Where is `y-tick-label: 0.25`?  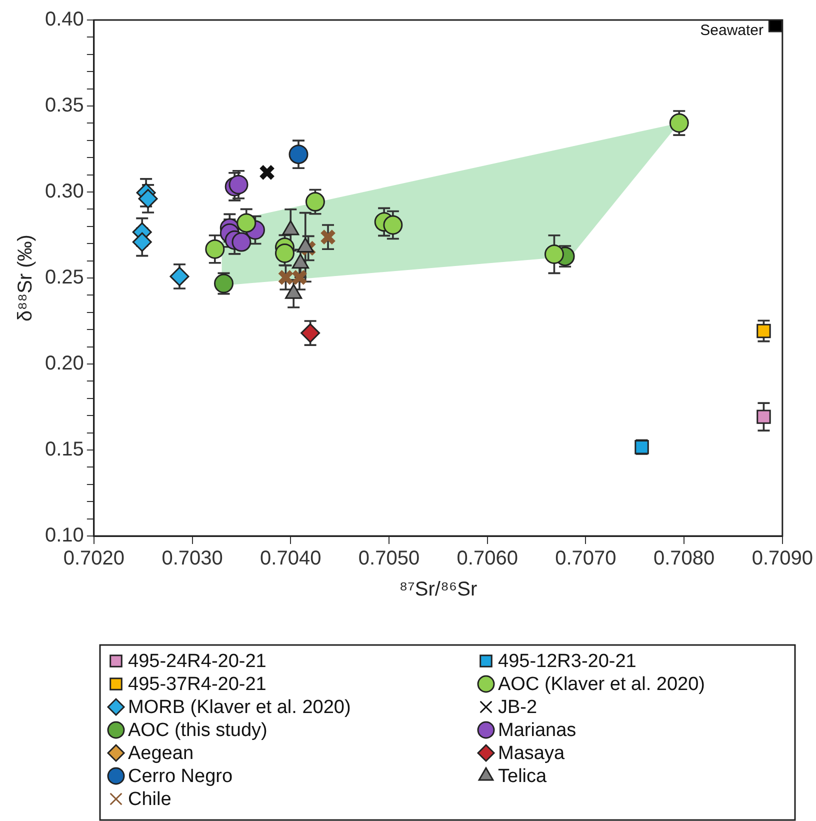
y-tick-label: 0.25 is located at coordinates (64, 277).